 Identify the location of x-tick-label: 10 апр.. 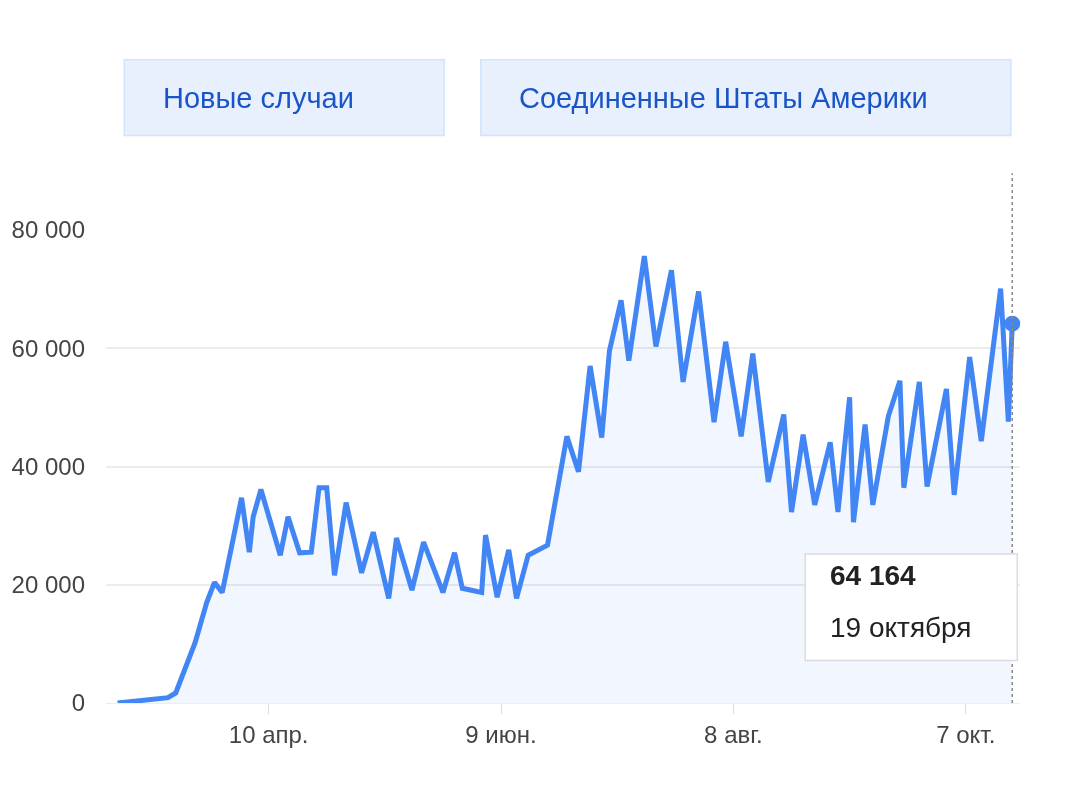
(268, 734).